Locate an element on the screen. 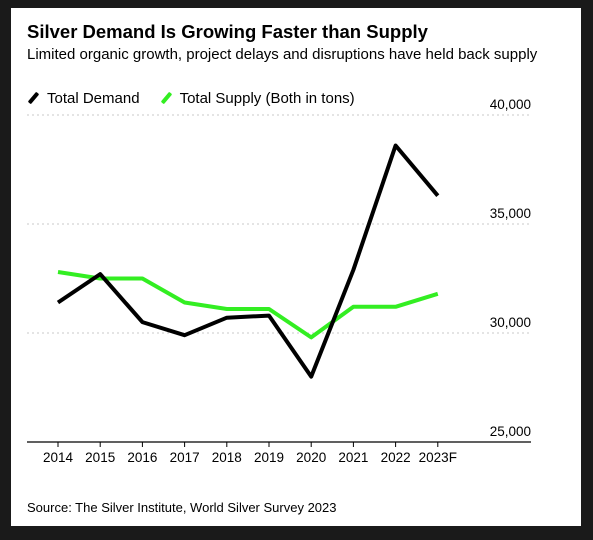 The image size is (593, 540). legend: Total Demand Total Supply (Both in tons) is located at coordinates (201, 98).